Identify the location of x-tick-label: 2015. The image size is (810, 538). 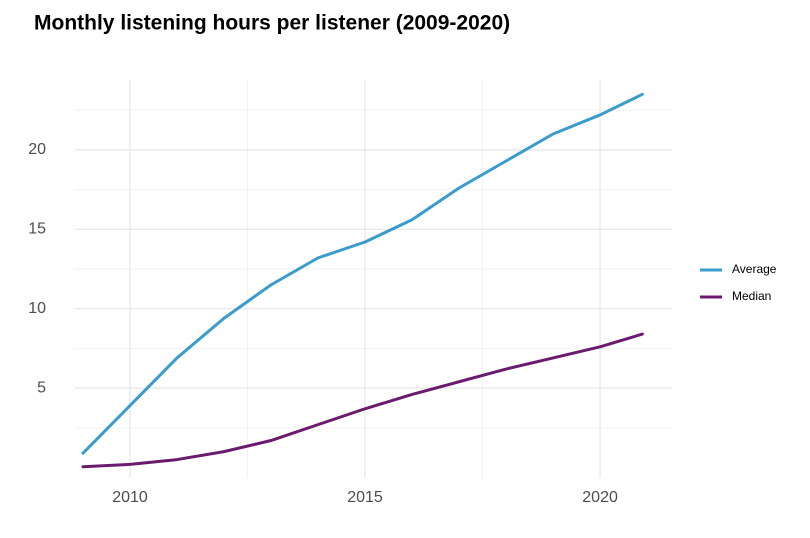
(365, 497).